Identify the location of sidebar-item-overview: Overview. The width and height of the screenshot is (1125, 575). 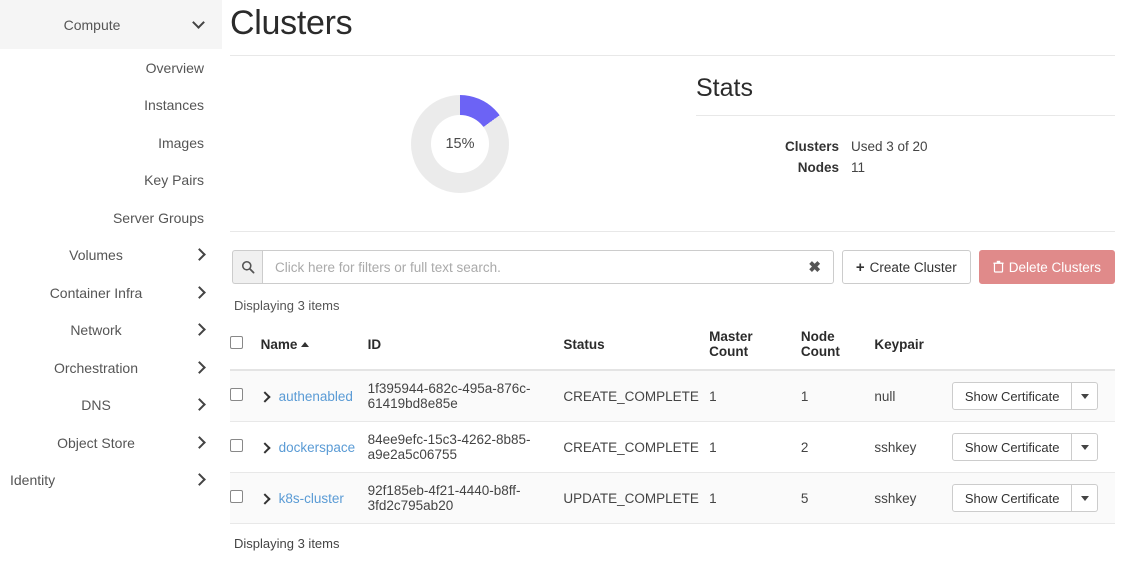
(111, 68).